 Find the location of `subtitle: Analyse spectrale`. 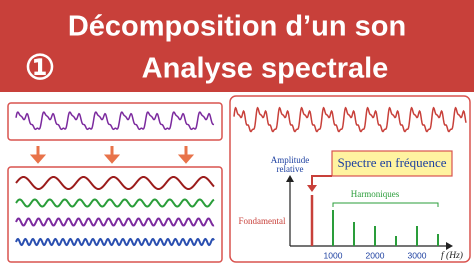

subtitle: Analyse spectrale is located at coordinates (265, 69).